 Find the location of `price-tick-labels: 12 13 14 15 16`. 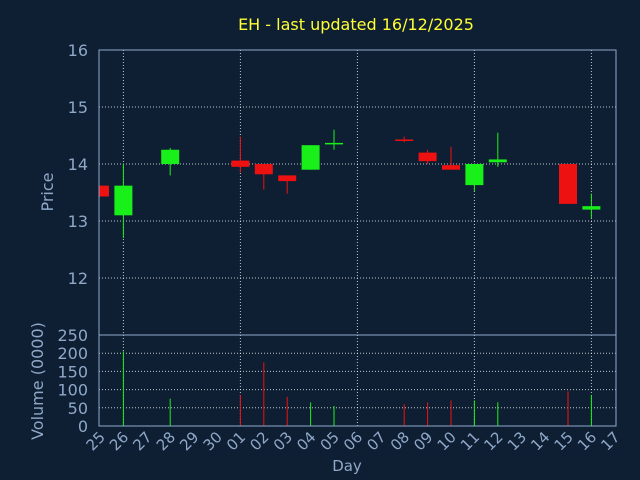

price-tick-labels: 12 13 14 15 16 is located at coordinates (78, 164).